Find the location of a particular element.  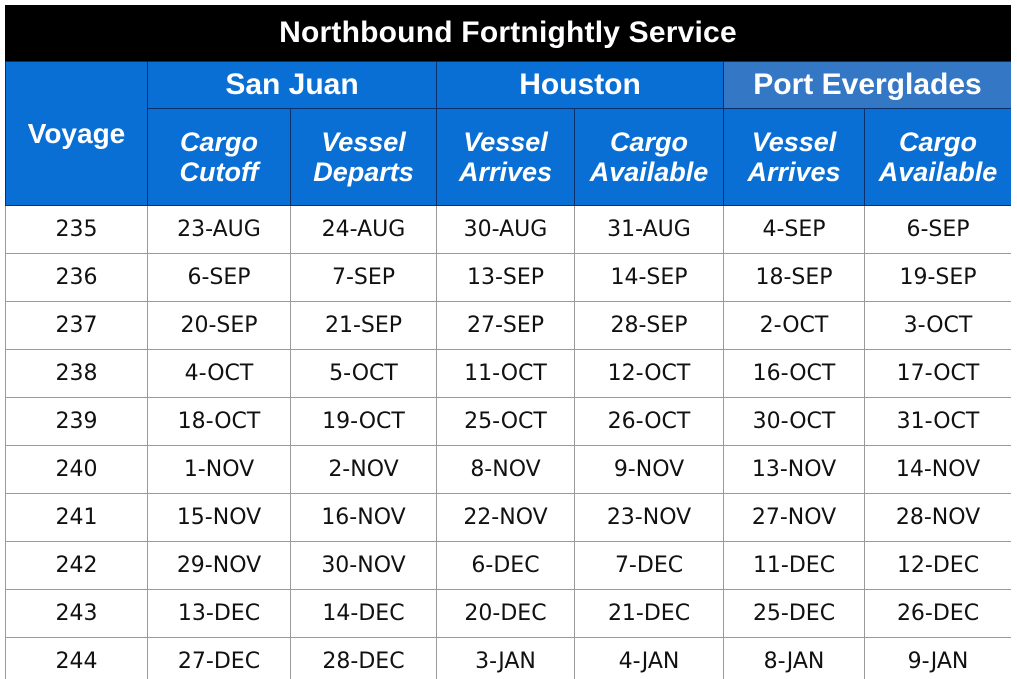

date-cell: 25-DEC is located at coordinates (794, 613).